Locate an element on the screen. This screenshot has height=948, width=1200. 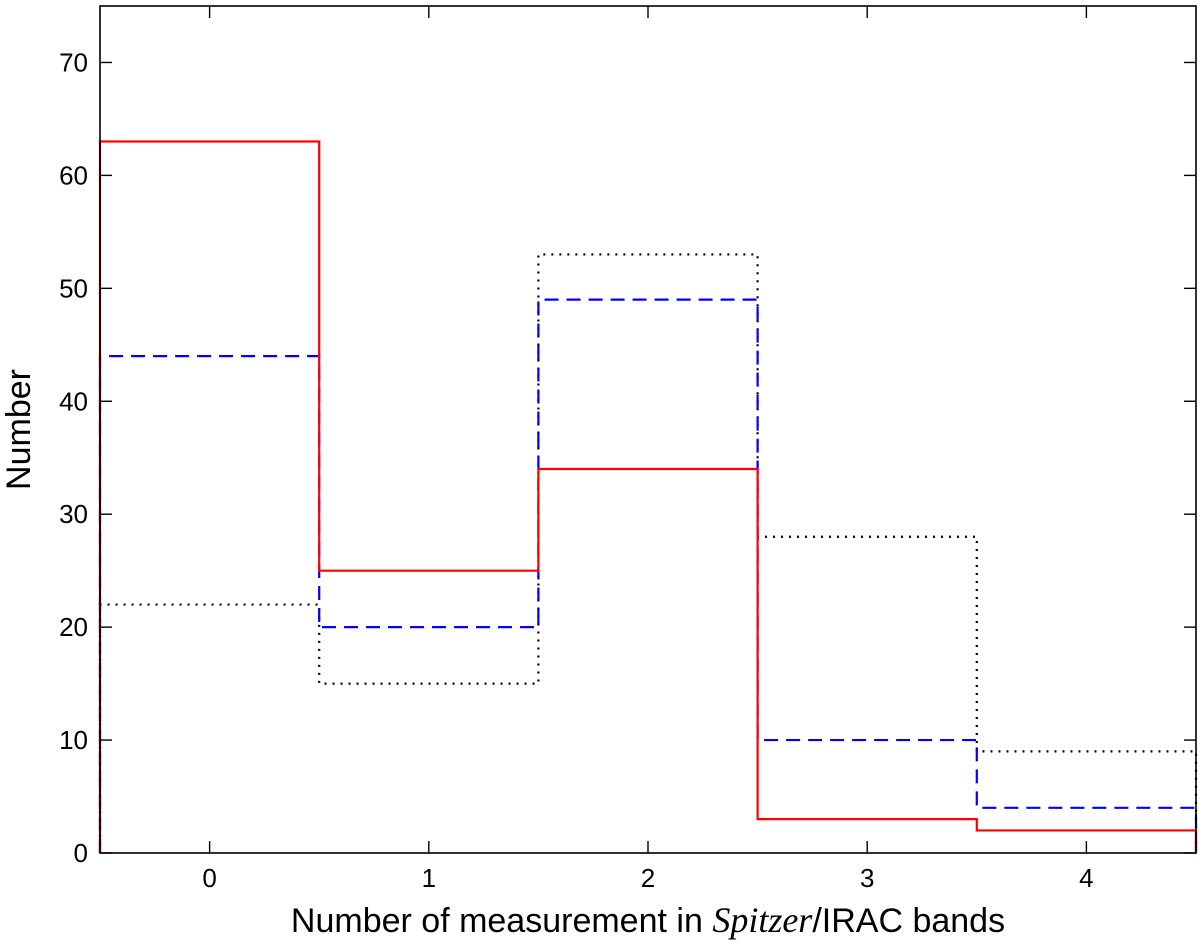
x-tick-label: 4 is located at coordinates (1086, 878).